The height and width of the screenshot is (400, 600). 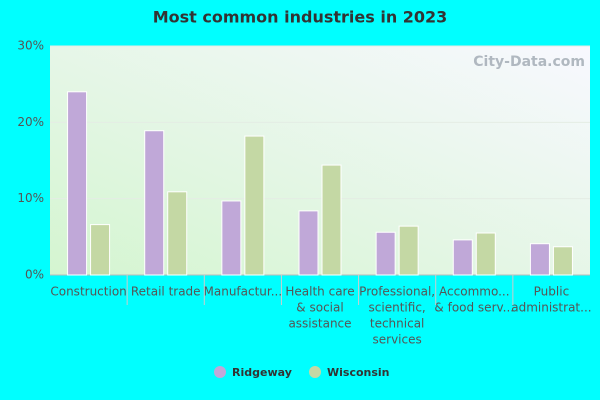 What do you see at coordinates (319, 324) in the screenshot?
I see `x-tick-label: assistance` at bounding box center [319, 324].